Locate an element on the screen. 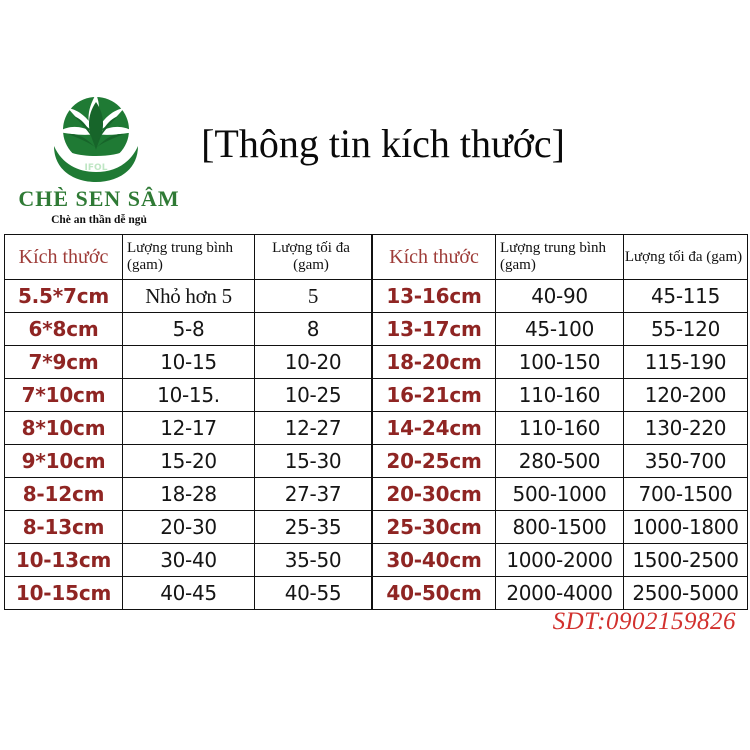  cell-average: 500-1000 is located at coordinates (559, 494).